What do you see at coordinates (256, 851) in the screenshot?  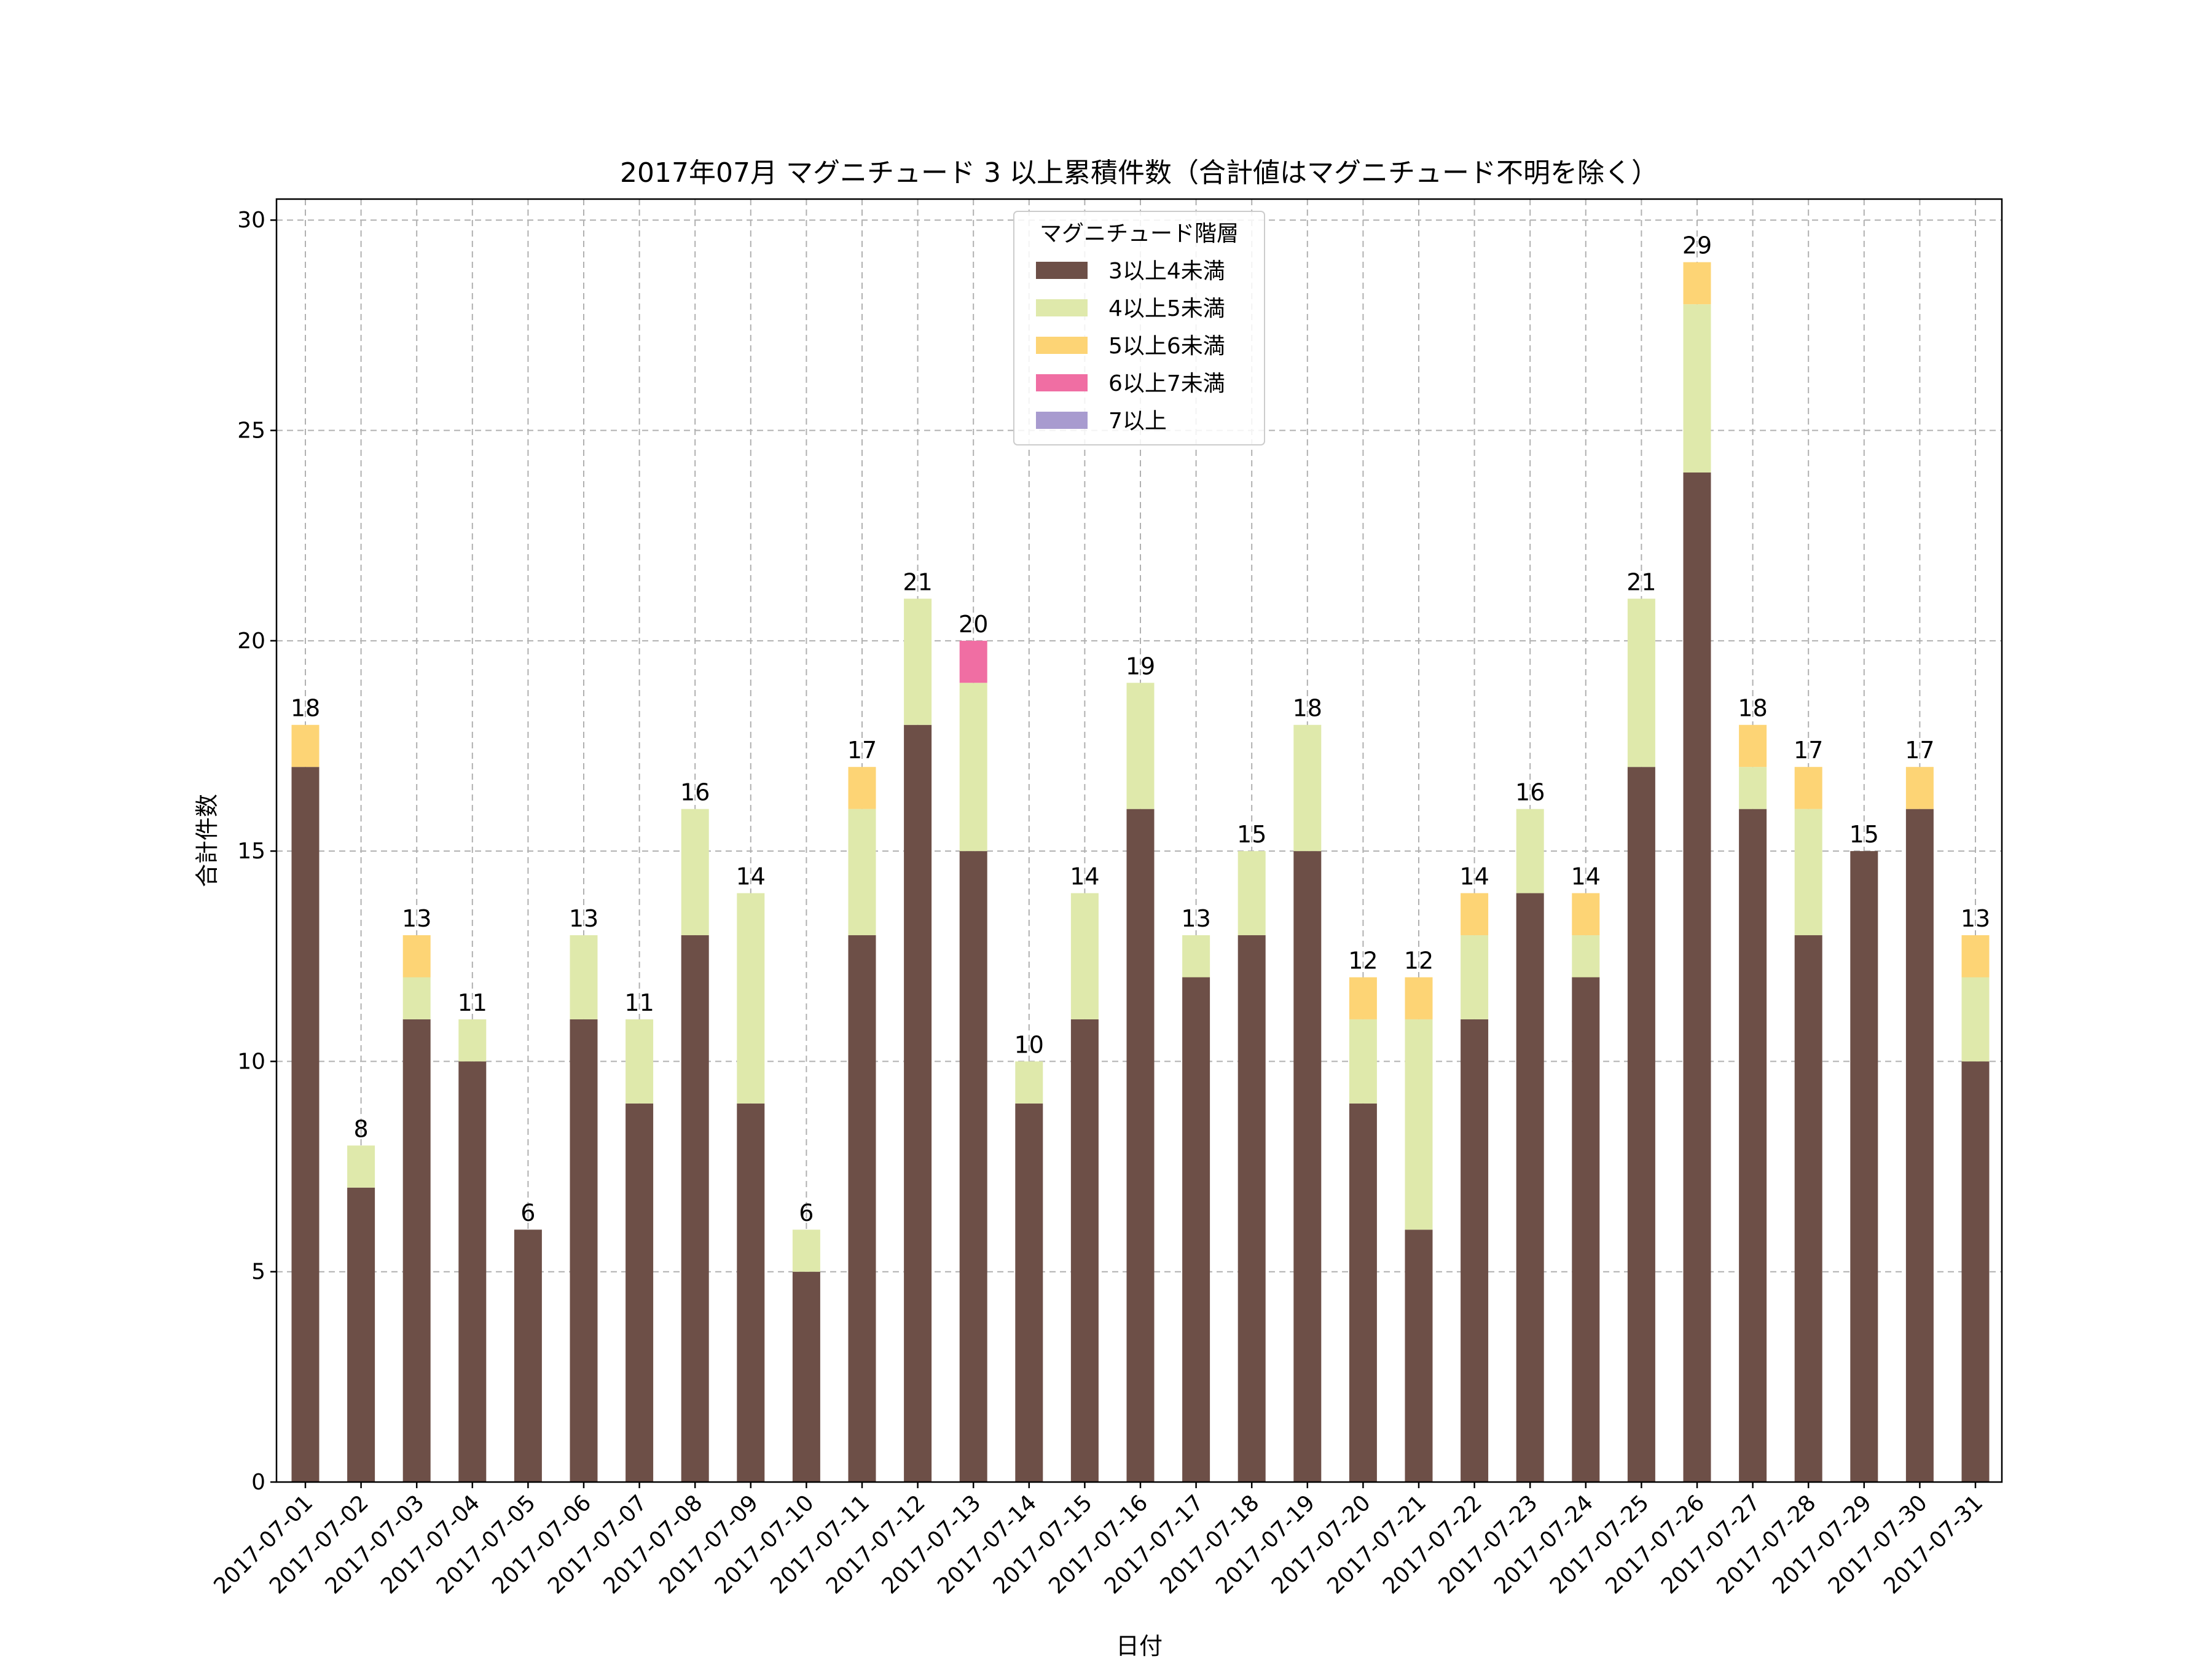 I see `y-axis: 0 5 10 15 20 25 30` at bounding box center [256, 851].